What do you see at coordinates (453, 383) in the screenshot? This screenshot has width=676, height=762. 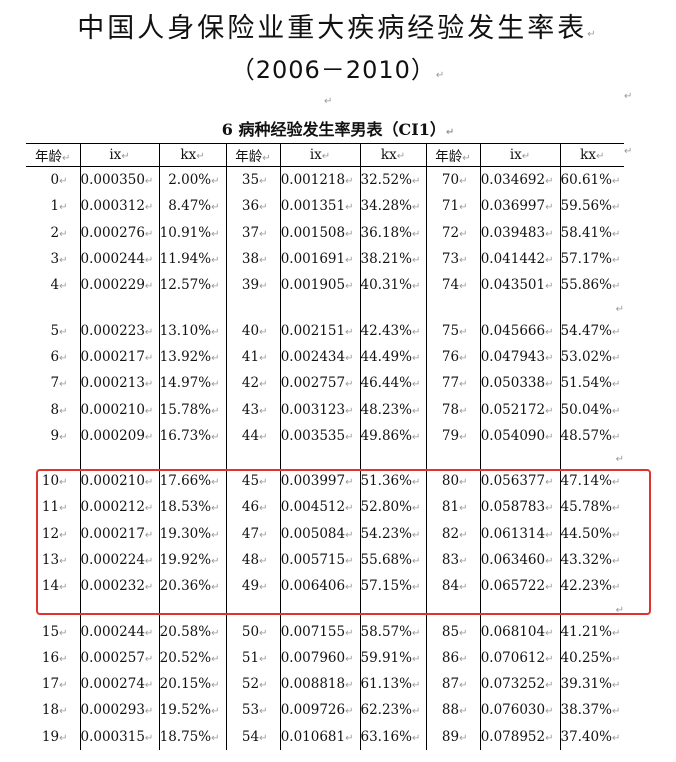 I see `cell-age: 77↵` at bounding box center [453, 383].